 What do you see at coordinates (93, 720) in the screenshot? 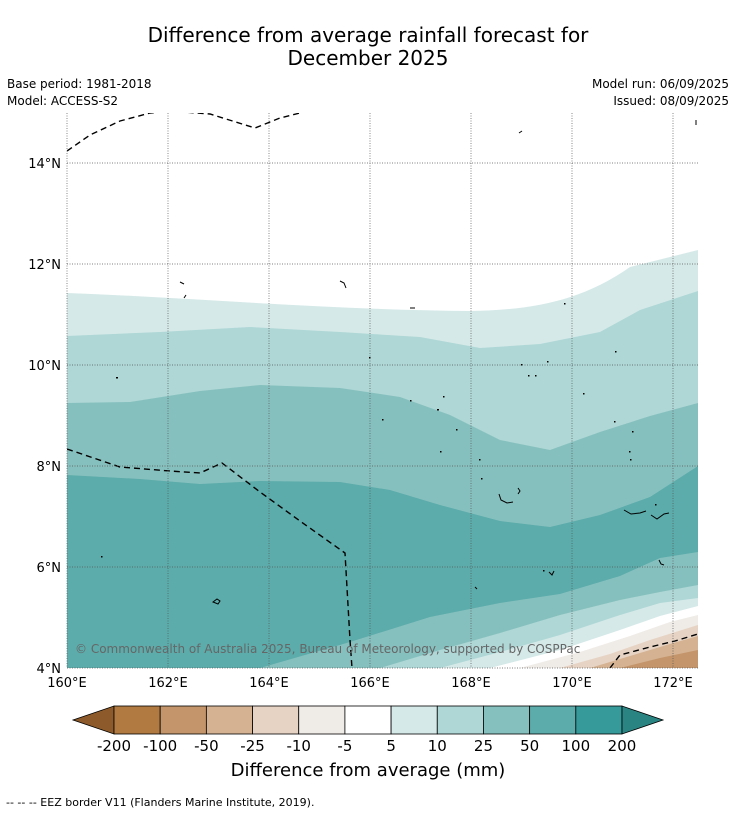
I see `colorbar-extend-low` at bounding box center [93, 720].